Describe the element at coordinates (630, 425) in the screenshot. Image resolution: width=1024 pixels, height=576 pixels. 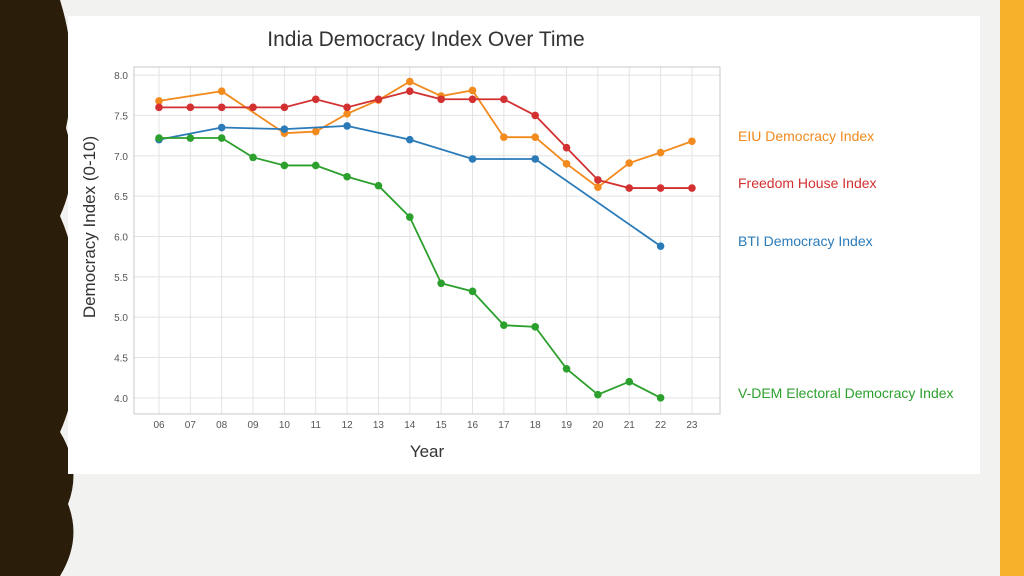
I see `x-tick-label: 21` at that location.